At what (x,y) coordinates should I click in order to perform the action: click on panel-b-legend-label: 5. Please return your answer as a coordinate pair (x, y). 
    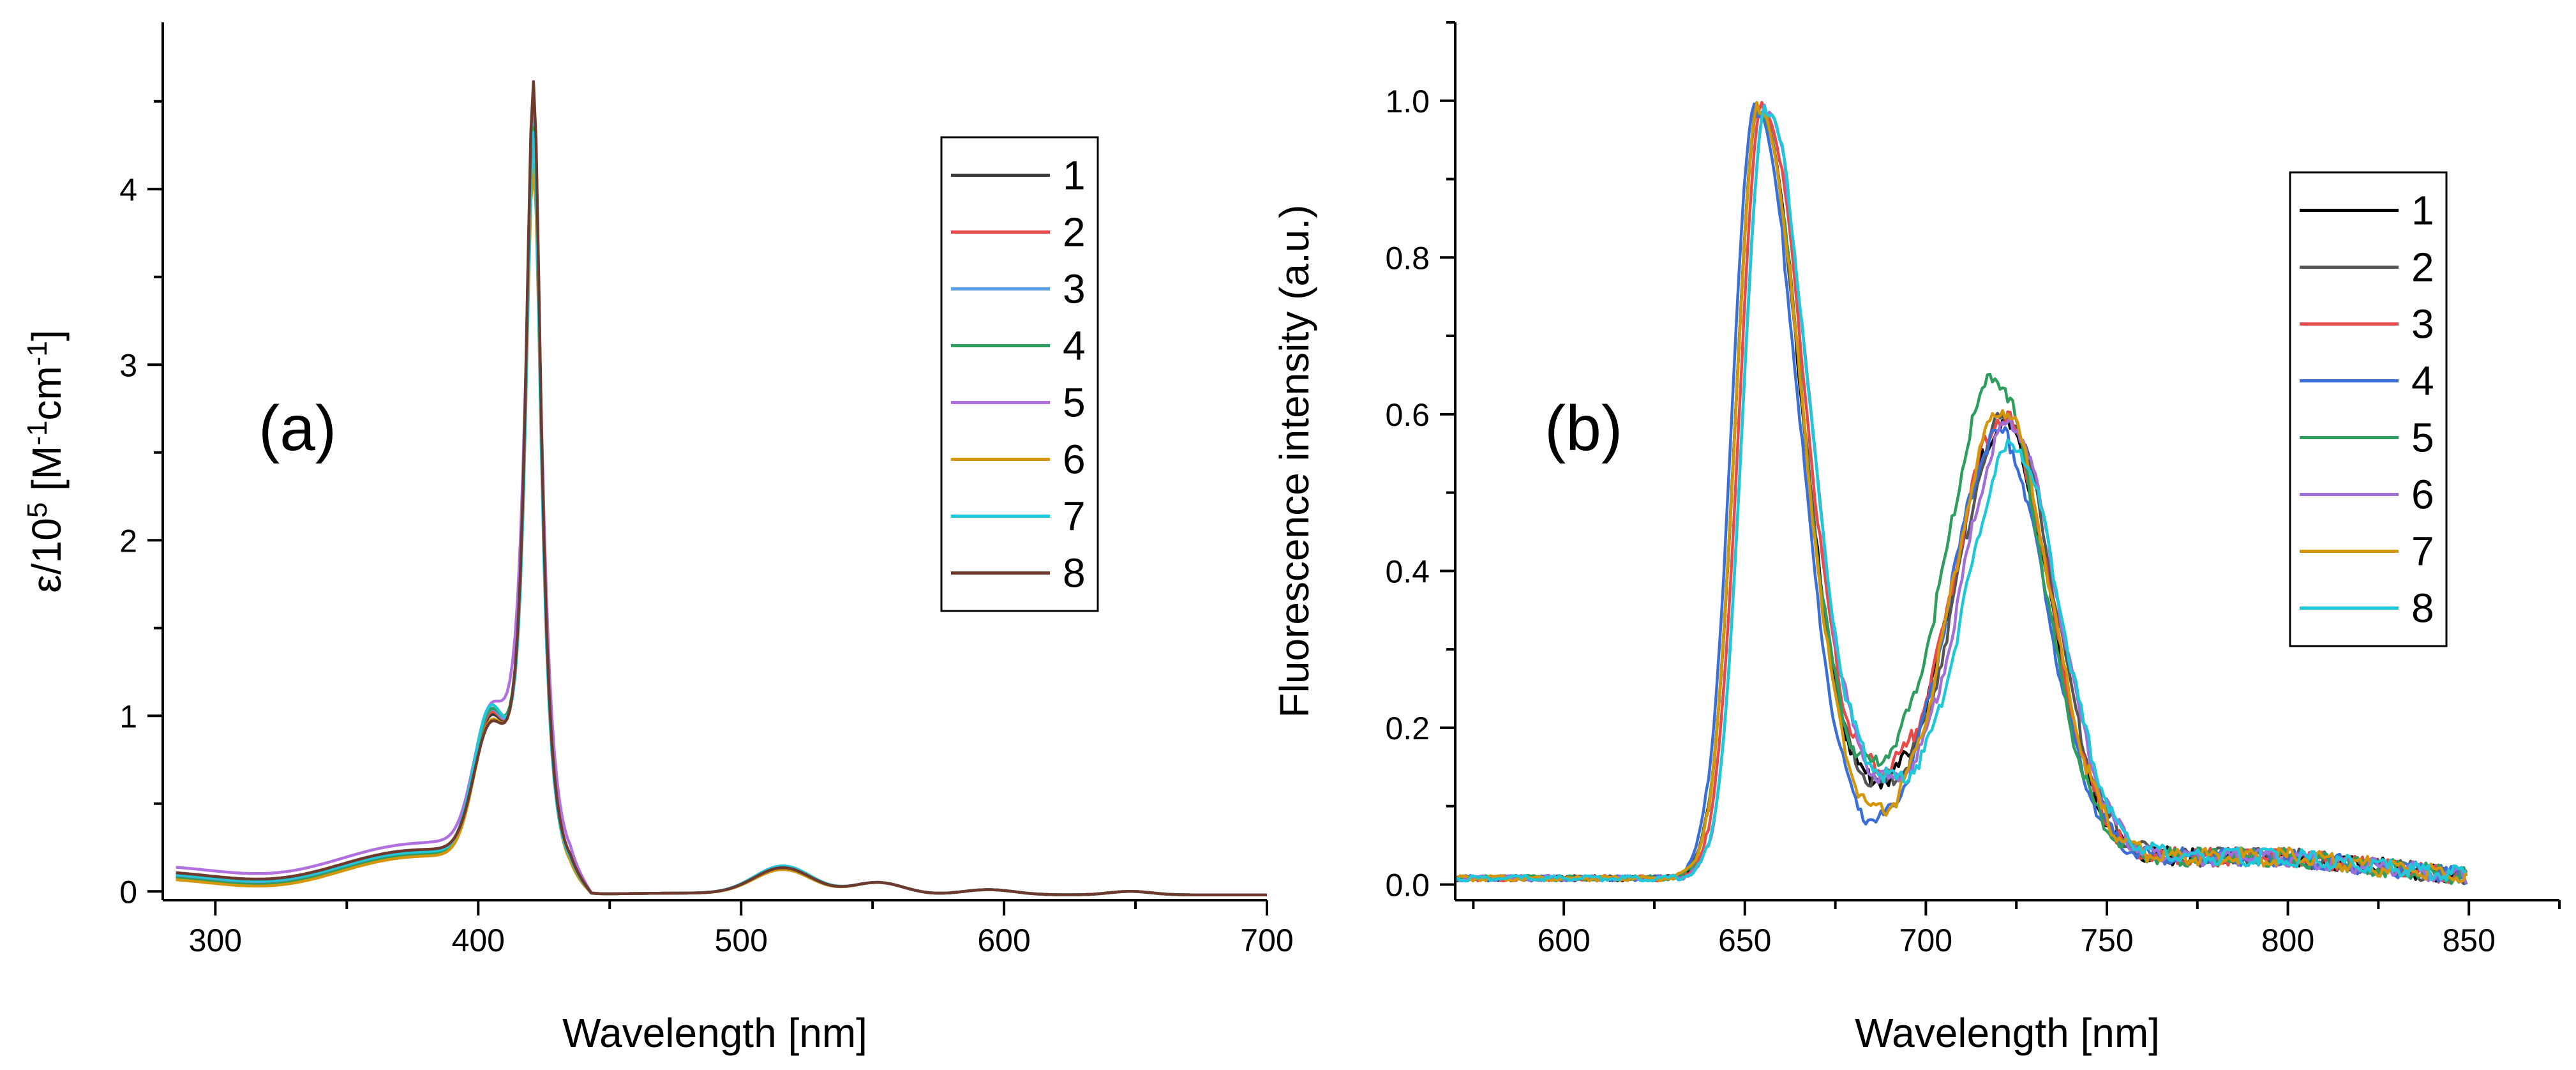
    Looking at the image, I should click on (2422, 438).